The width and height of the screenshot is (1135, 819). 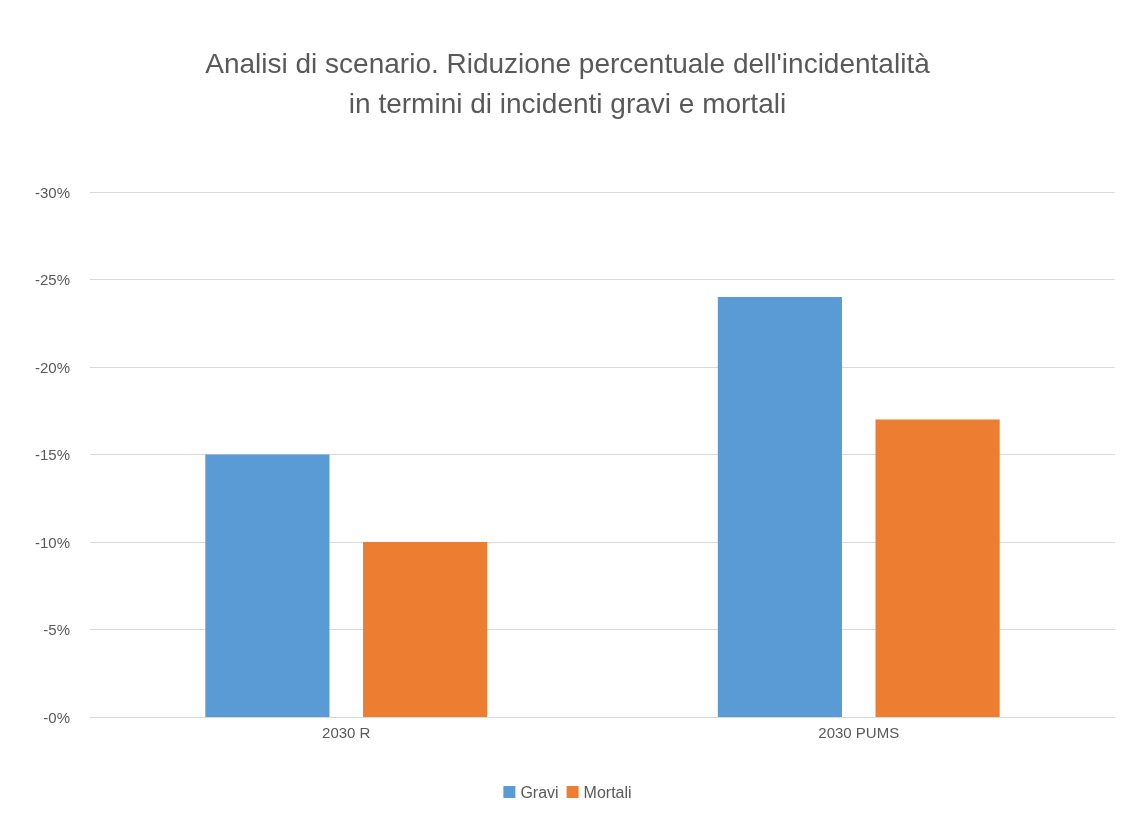 What do you see at coordinates (859, 732) in the screenshot?
I see `x-tick-label: 2030 PUMS` at bounding box center [859, 732].